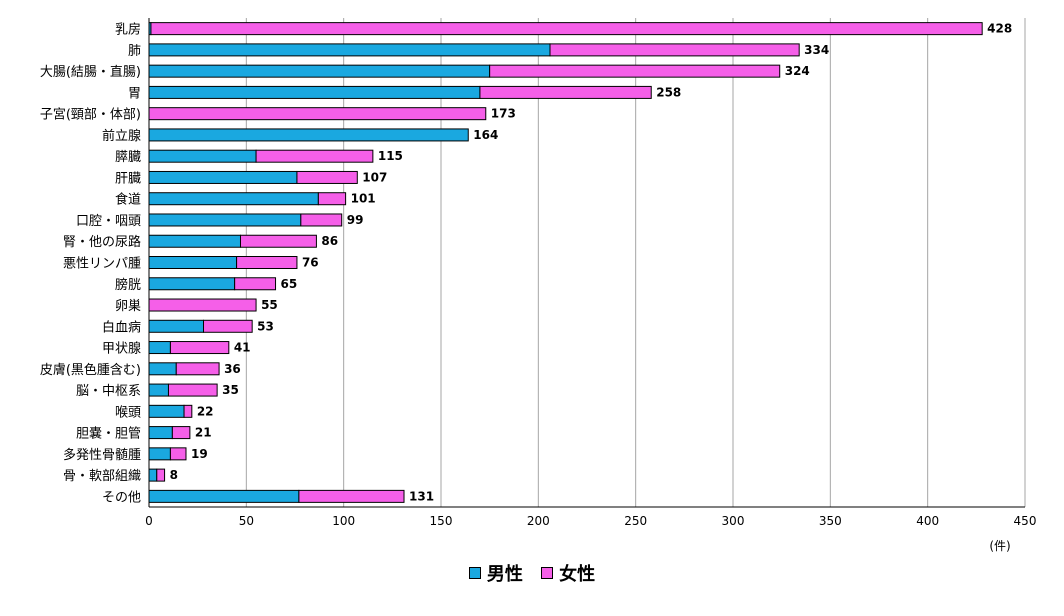 The width and height of the screenshot is (1064, 616). I want to click on category-label: 膀胱, so click(128, 285).